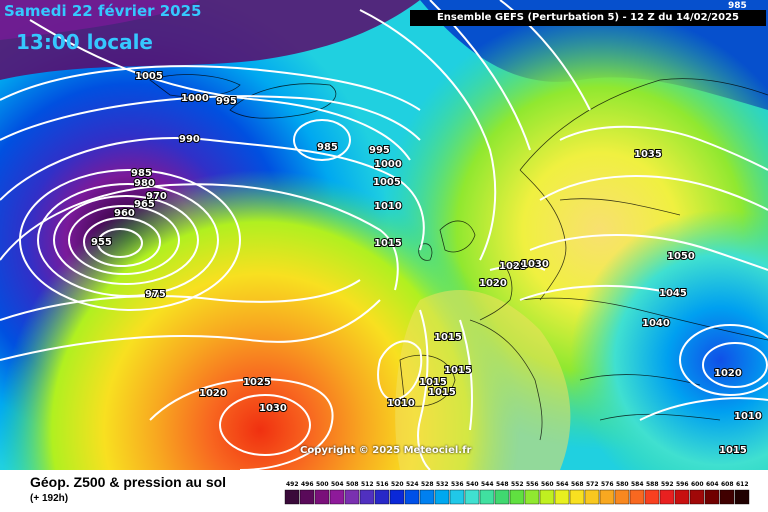 The width and height of the screenshot is (768, 512). I want to click on scale-label: 592, so click(667, 484).